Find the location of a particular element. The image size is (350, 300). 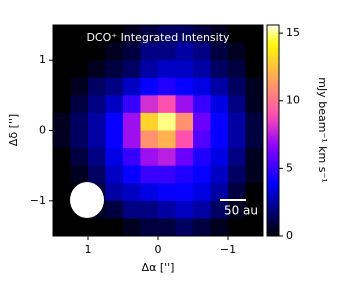

colorbar-label: mJy beam⁻¹ km s⁻¹ is located at coordinates (322, 129).